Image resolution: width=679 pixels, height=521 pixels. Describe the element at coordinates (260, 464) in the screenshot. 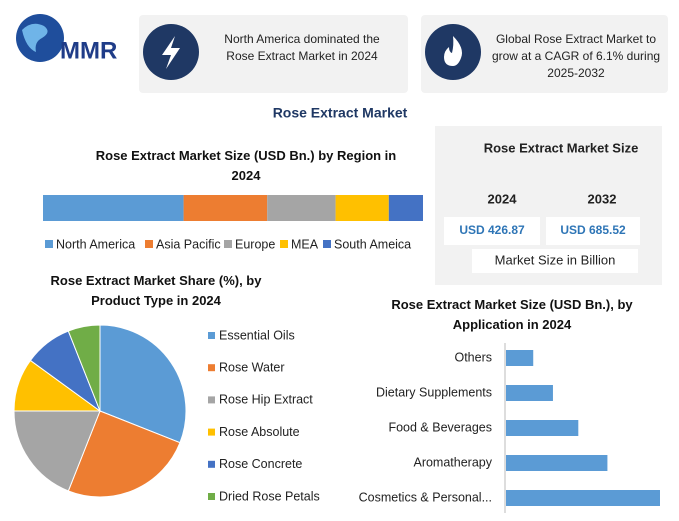

I see `legend-label: Rose Concrete` at that location.